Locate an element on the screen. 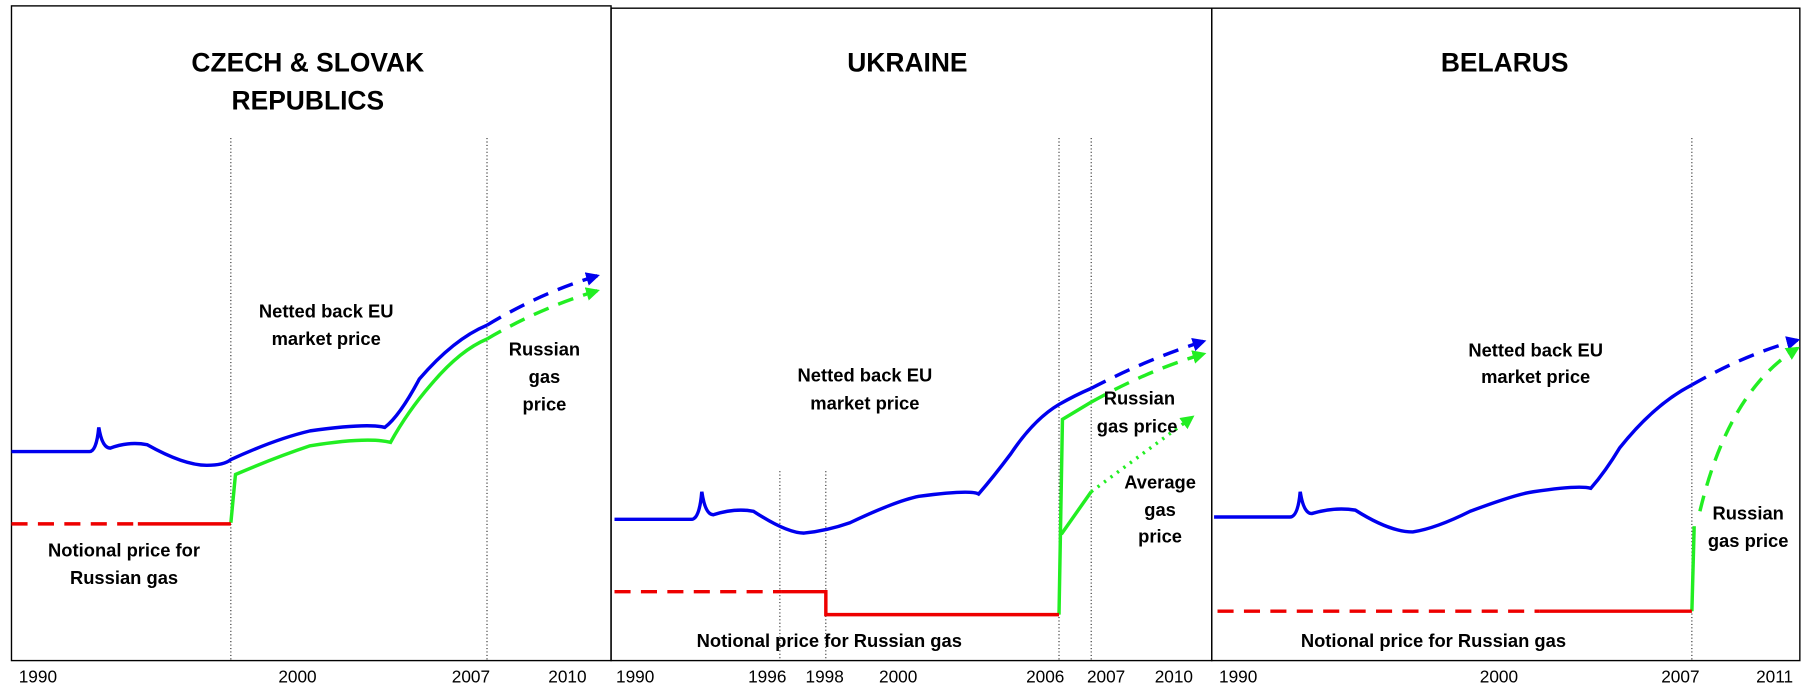 The height and width of the screenshot is (686, 1801). x-label: 1998 is located at coordinates (825, 676).